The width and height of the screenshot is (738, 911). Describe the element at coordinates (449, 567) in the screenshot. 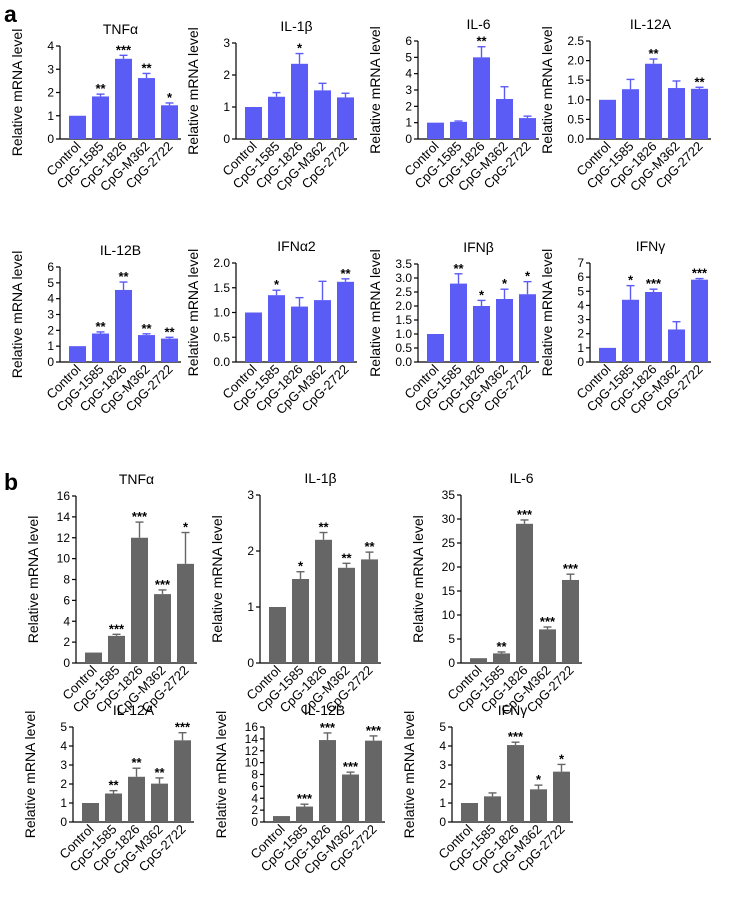

I see `y-tick-label: 20` at that location.